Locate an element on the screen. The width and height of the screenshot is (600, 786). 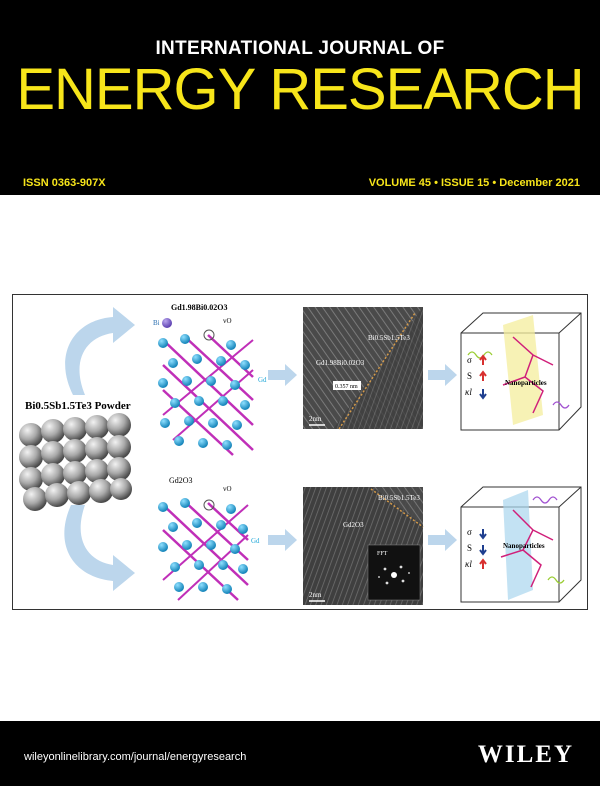
journal-title-line1: INTERNATIONAL JOURNAL OF is located at coordinates (300, 48).